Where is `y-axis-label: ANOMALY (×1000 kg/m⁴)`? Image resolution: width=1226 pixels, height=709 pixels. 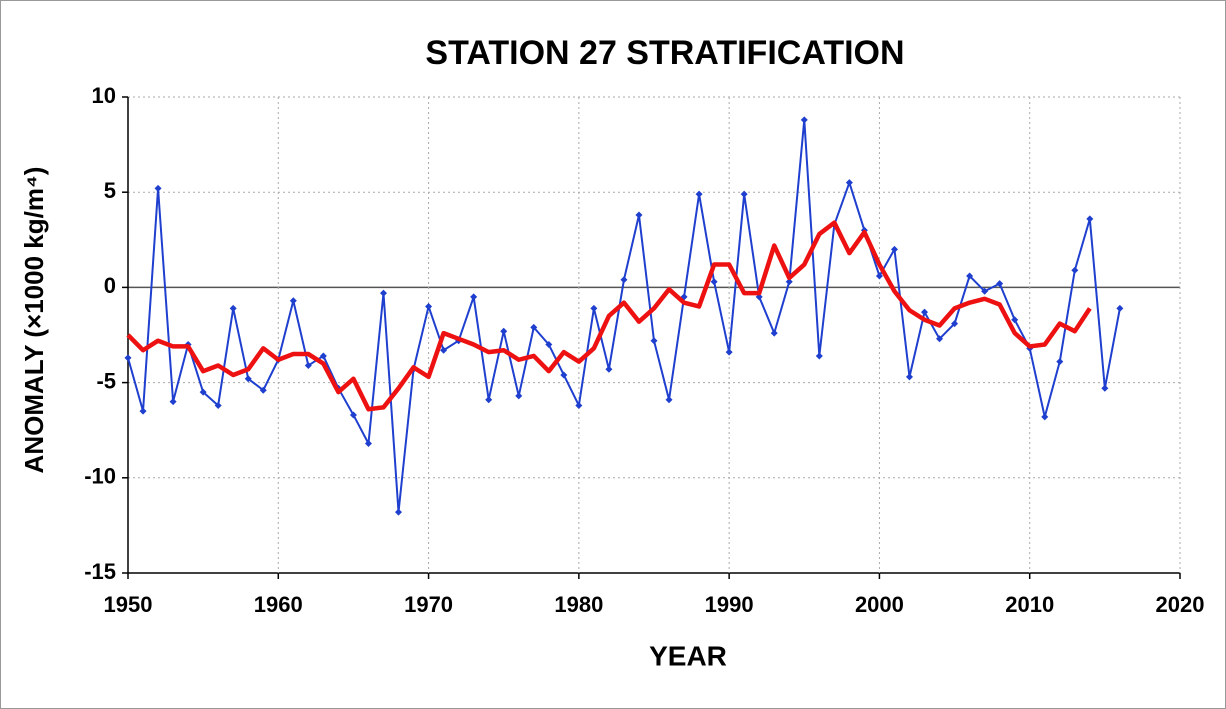
y-axis-label: ANOMALY (×1000 kg/m⁴) is located at coordinates (34, 320).